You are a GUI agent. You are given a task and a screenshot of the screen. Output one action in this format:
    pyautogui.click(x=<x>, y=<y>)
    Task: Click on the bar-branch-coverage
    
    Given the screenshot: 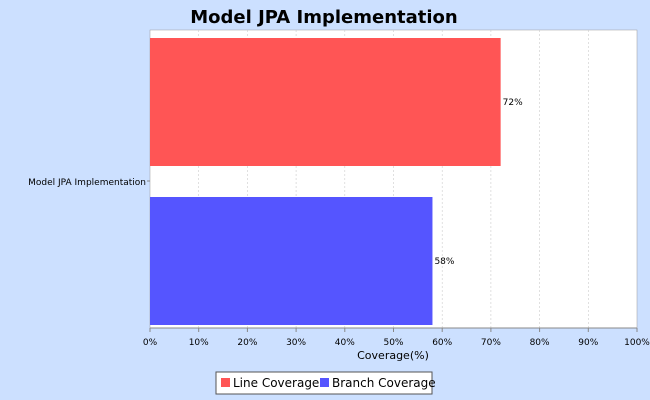 What is the action you would take?
    pyautogui.click(x=291, y=261)
    